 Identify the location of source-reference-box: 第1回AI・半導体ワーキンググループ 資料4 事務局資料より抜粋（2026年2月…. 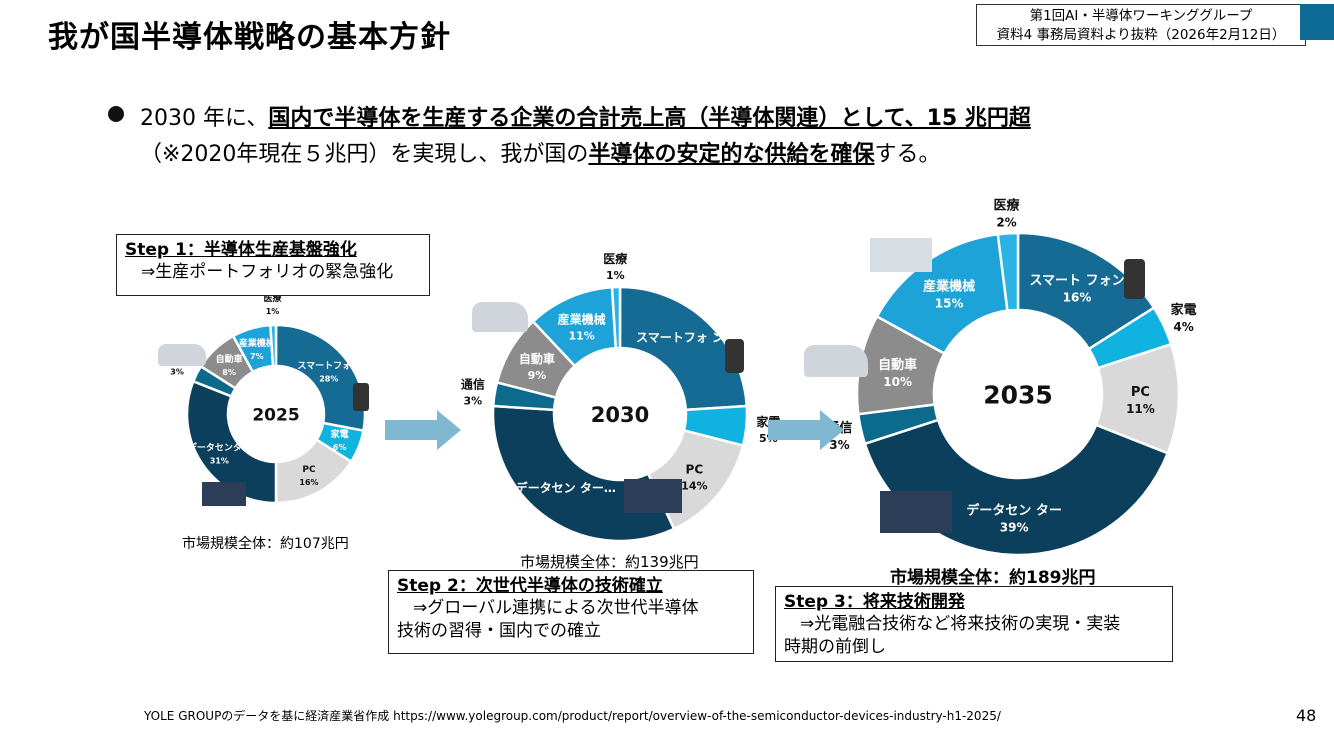
(1141, 25).